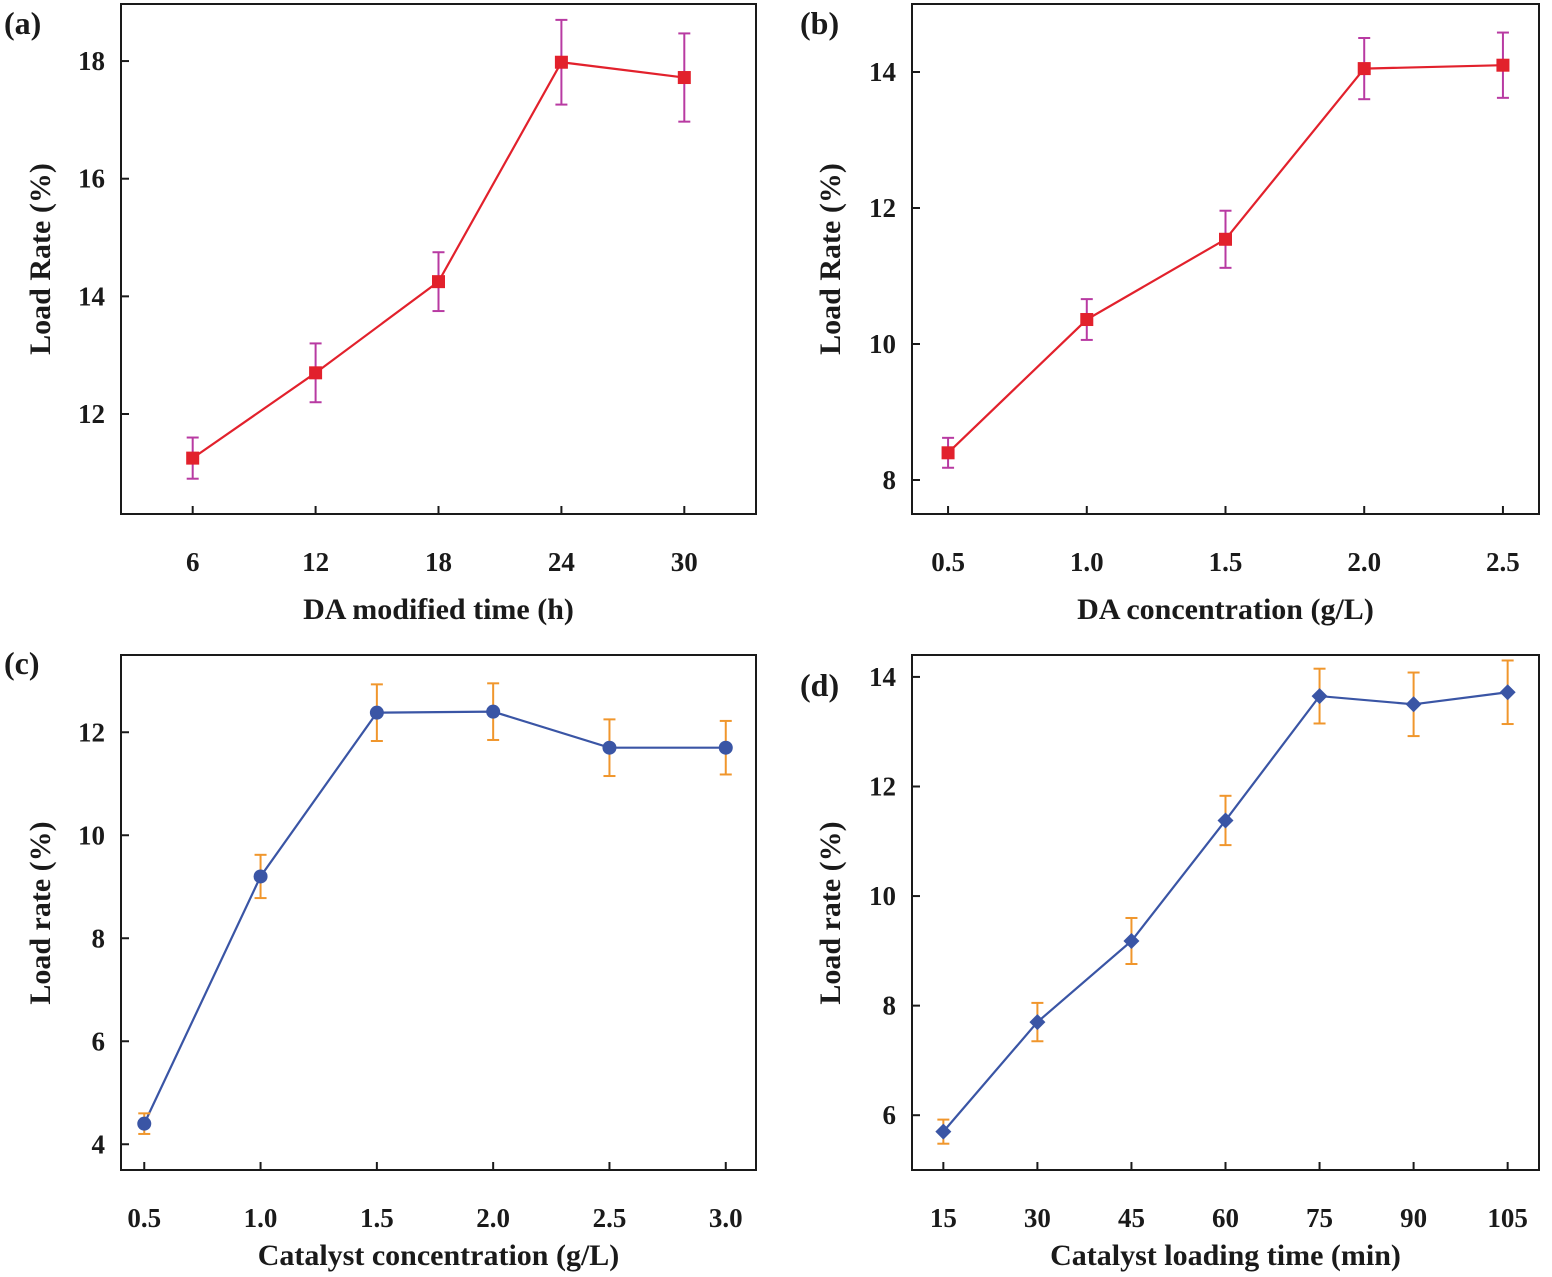 Image resolution: width=1552 pixels, height=1277 pixels. Describe the element at coordinates (819, 23) in the screenshot. I see `panel-label: (b)` at that location.